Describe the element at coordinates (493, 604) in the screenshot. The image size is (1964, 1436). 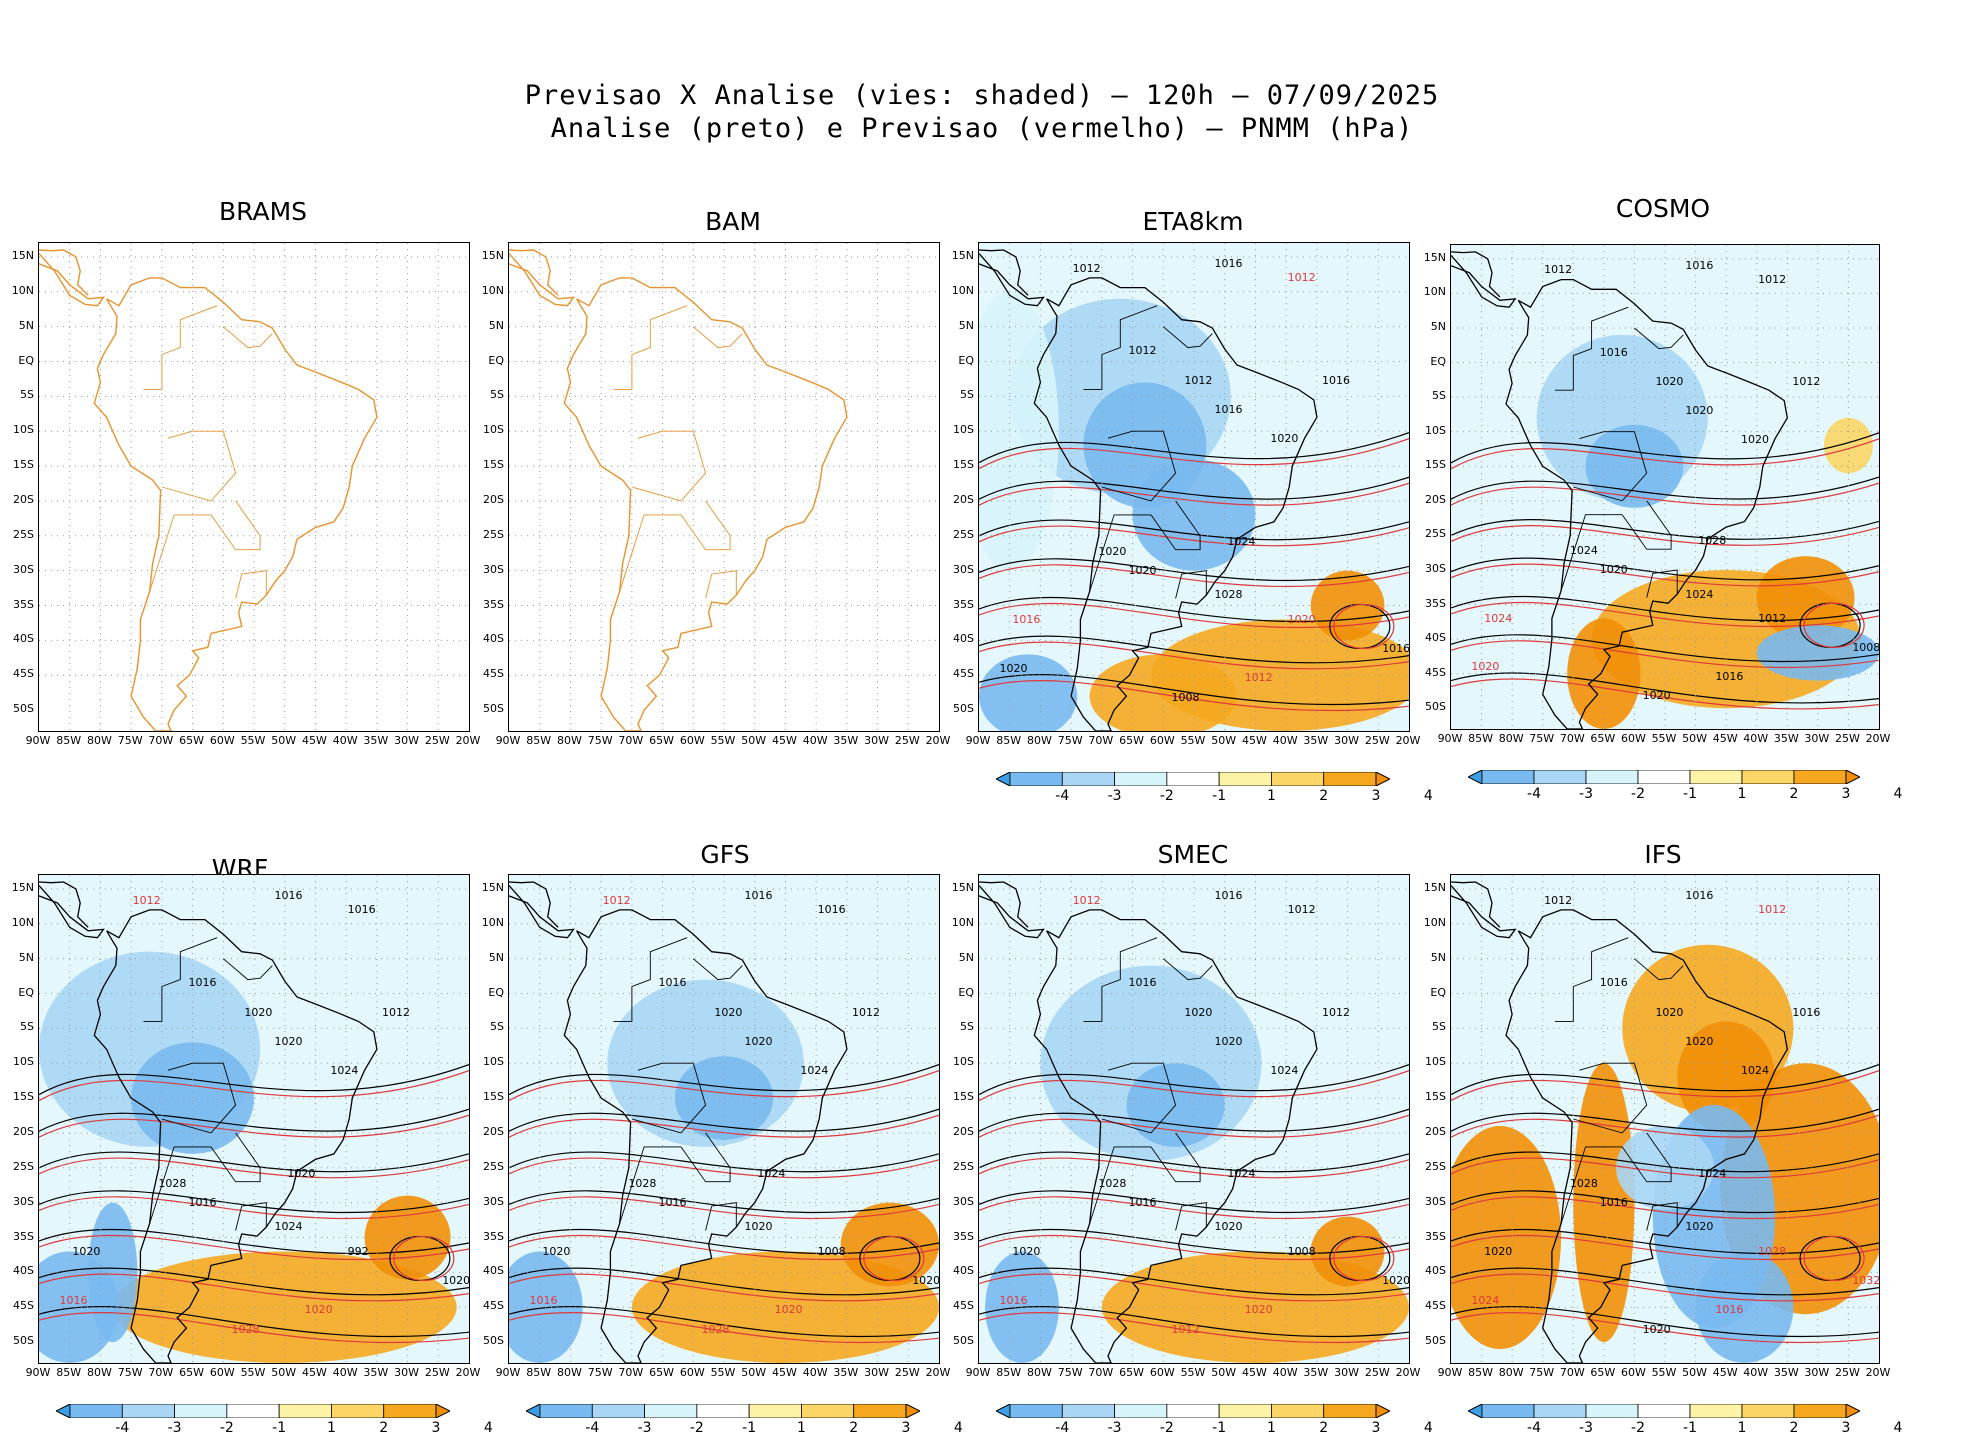
I see `latitude-tick-label: 35S` at that location.